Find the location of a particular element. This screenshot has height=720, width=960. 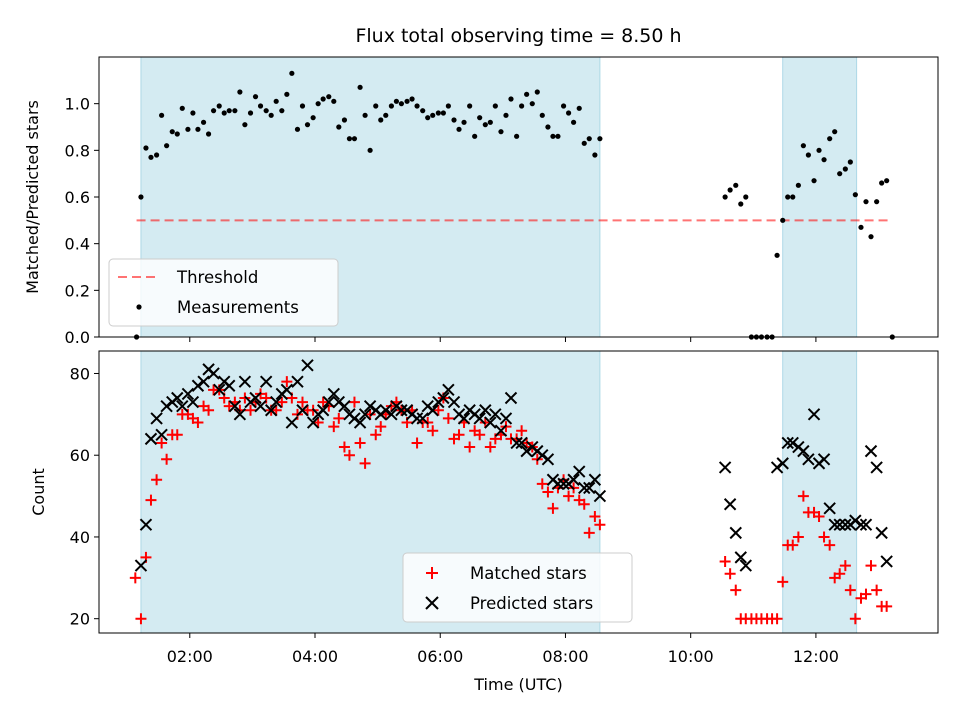

y-tick-label: 0.8 is located at coordinates (77, 150).